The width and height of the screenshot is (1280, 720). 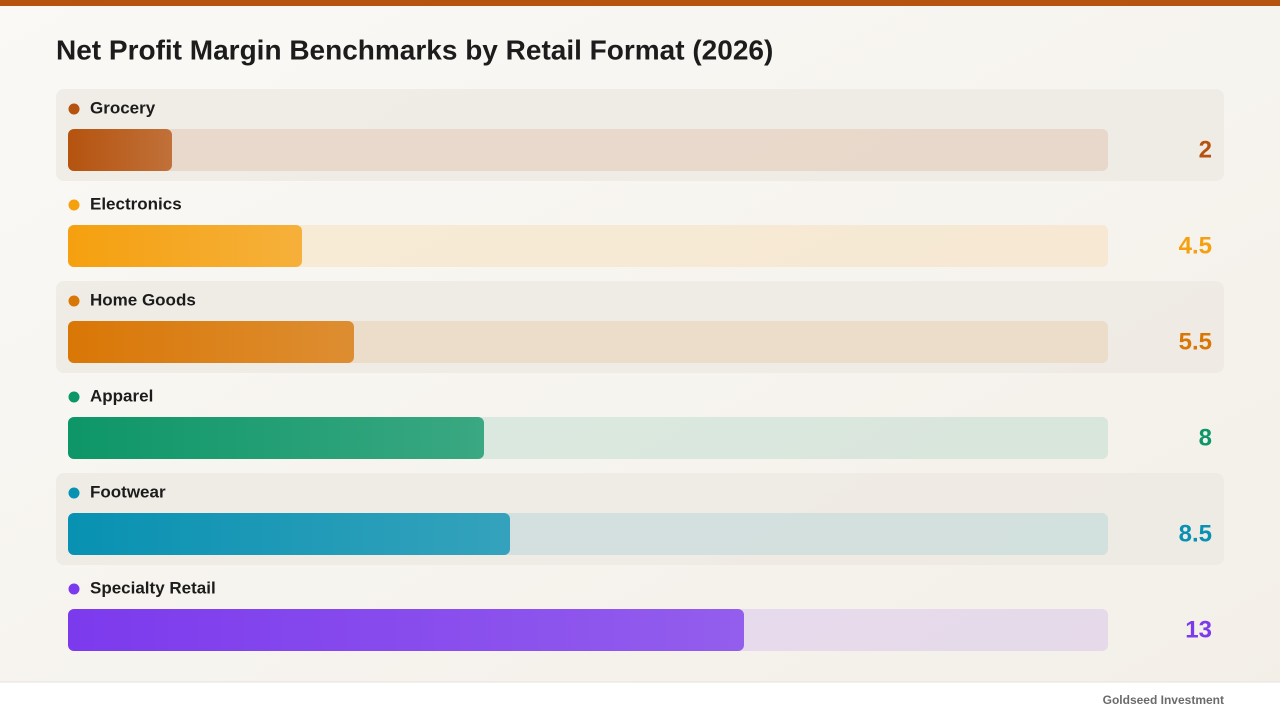 What do you see at coordinates (1195, 341) in the screenshot?
I see `value-label: 5.5` at bounding box center [1195, 341].